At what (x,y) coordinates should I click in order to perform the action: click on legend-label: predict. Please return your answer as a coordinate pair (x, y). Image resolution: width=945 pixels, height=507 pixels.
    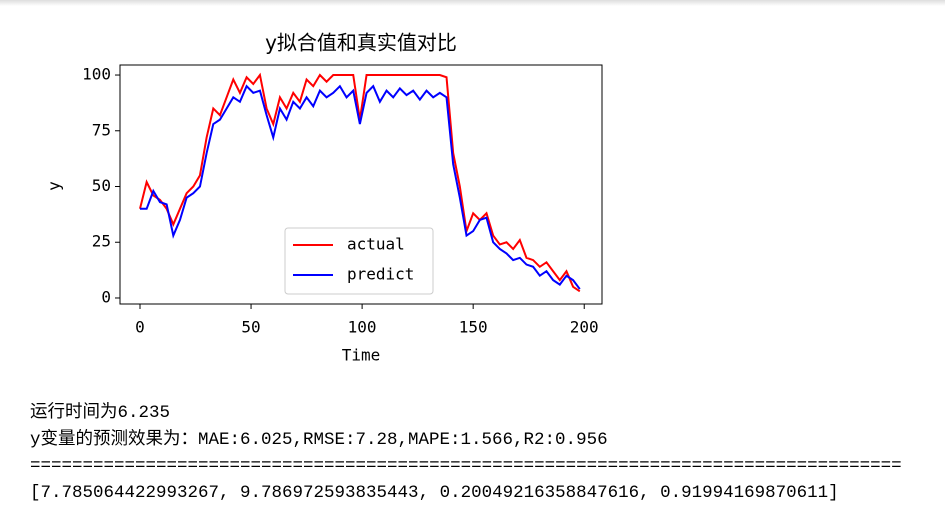
    Looking at the image, I should click on (380, 274).